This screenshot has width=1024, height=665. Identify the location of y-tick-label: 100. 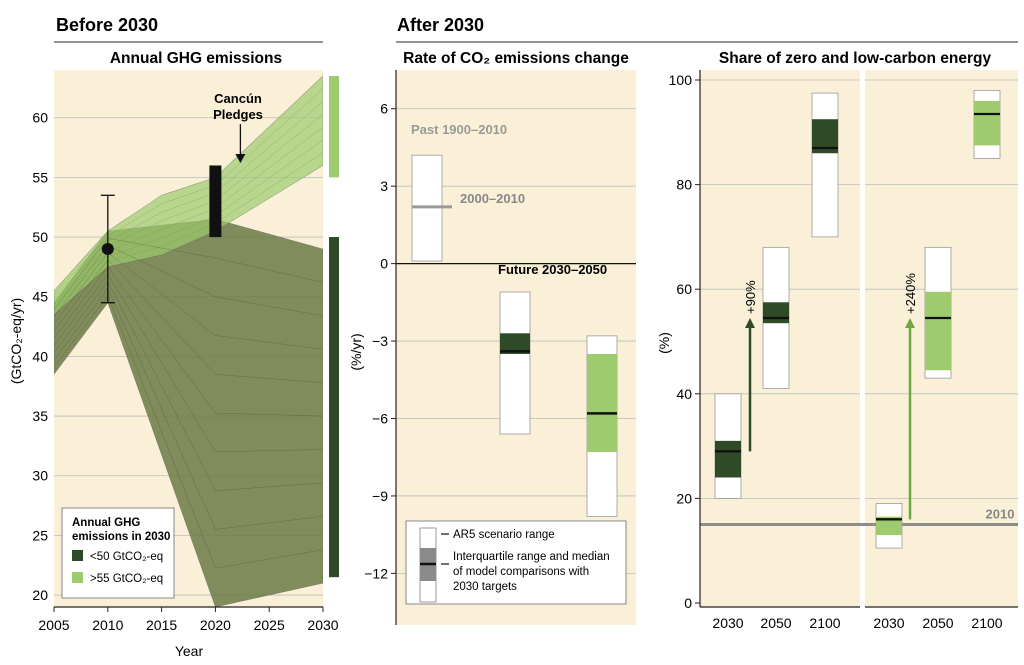
(681, 80).